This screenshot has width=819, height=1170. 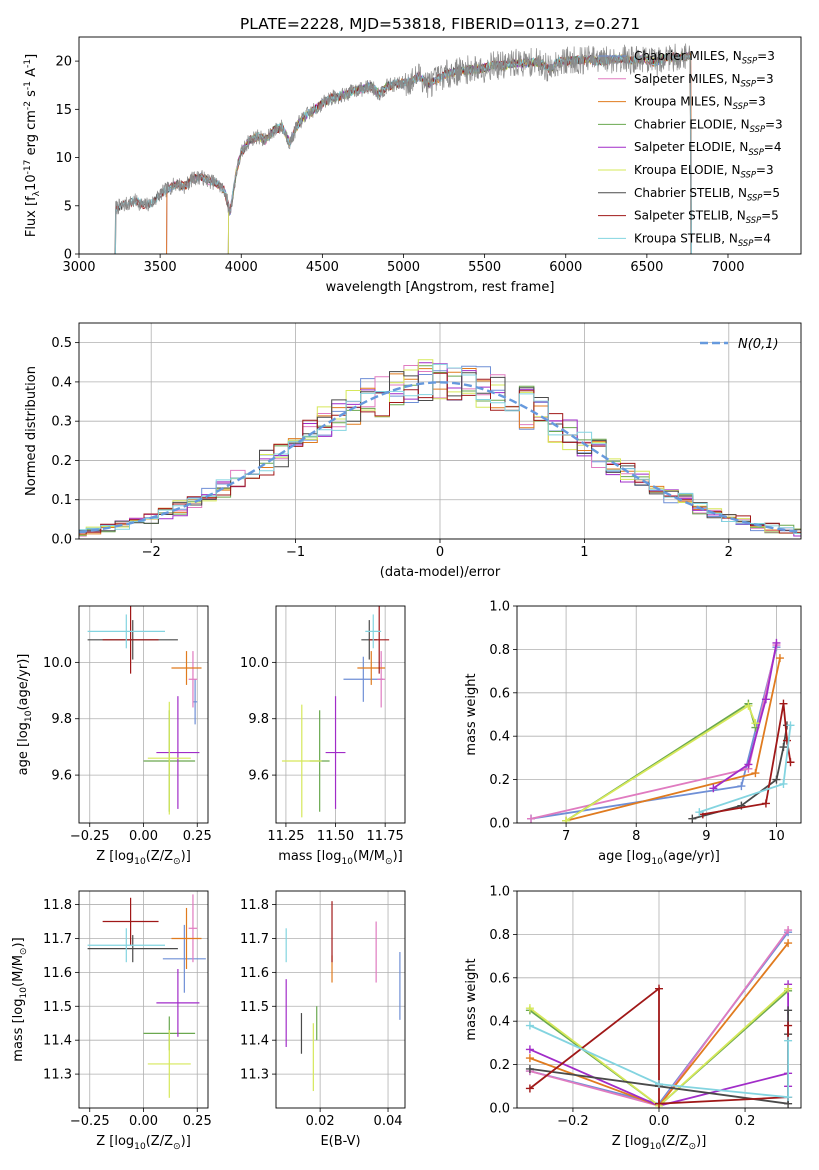 I want to click on x-tick-label: 5500, so click(x=484, y=267).